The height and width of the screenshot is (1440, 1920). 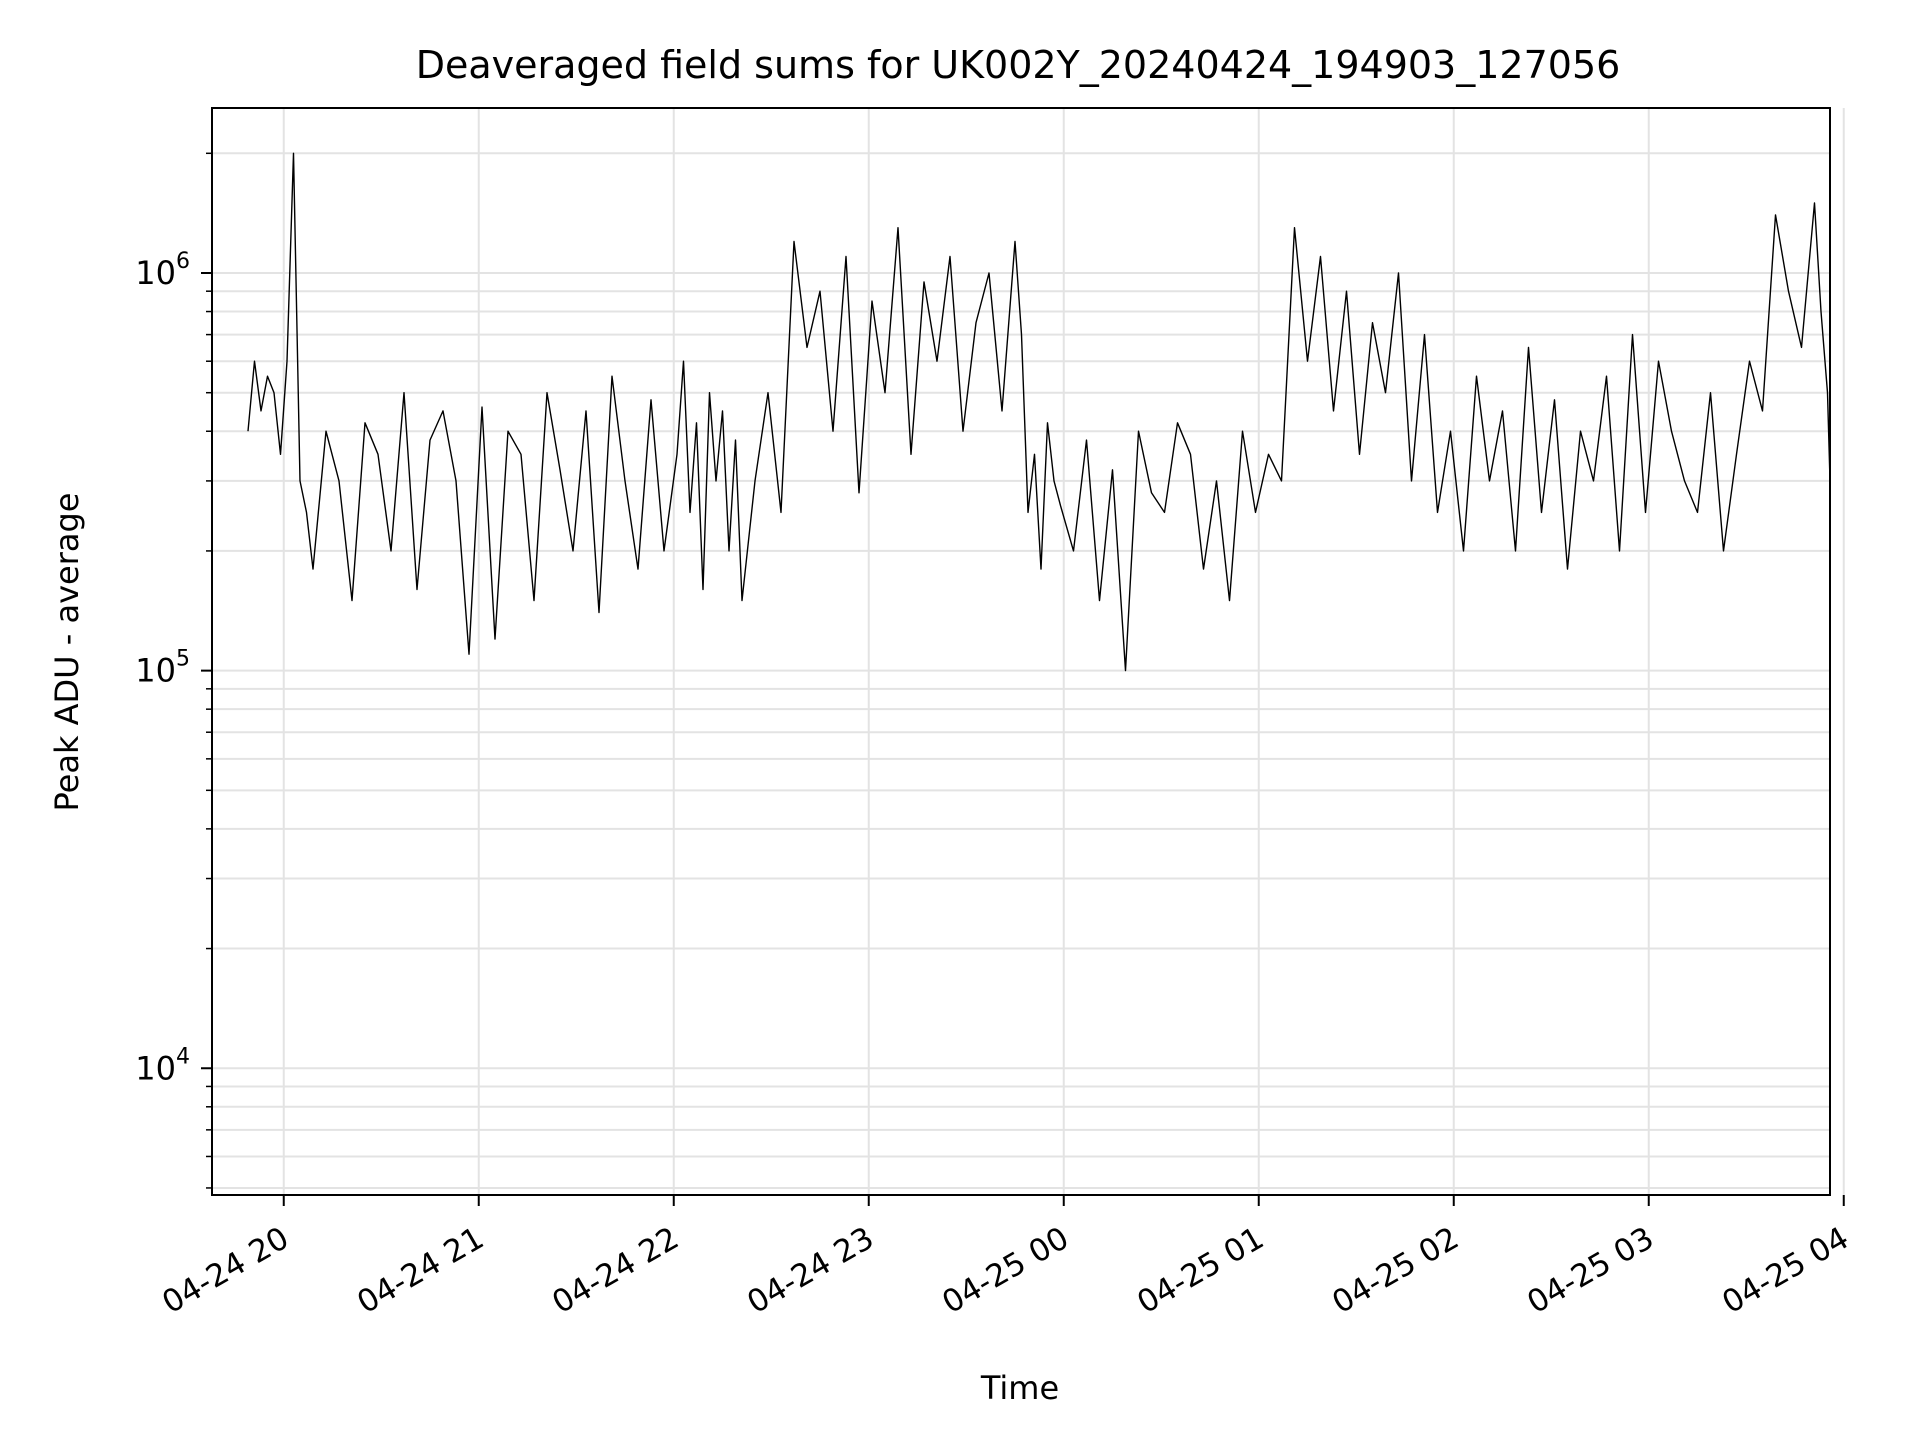 I want to click on x-tick-label: 04-25 02, so click(x=1395, y=1270).